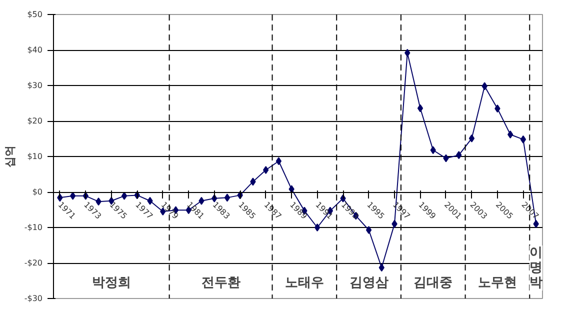 The image size is (562, 326). I want to click on annotation: 전두환, so click(220, 283).